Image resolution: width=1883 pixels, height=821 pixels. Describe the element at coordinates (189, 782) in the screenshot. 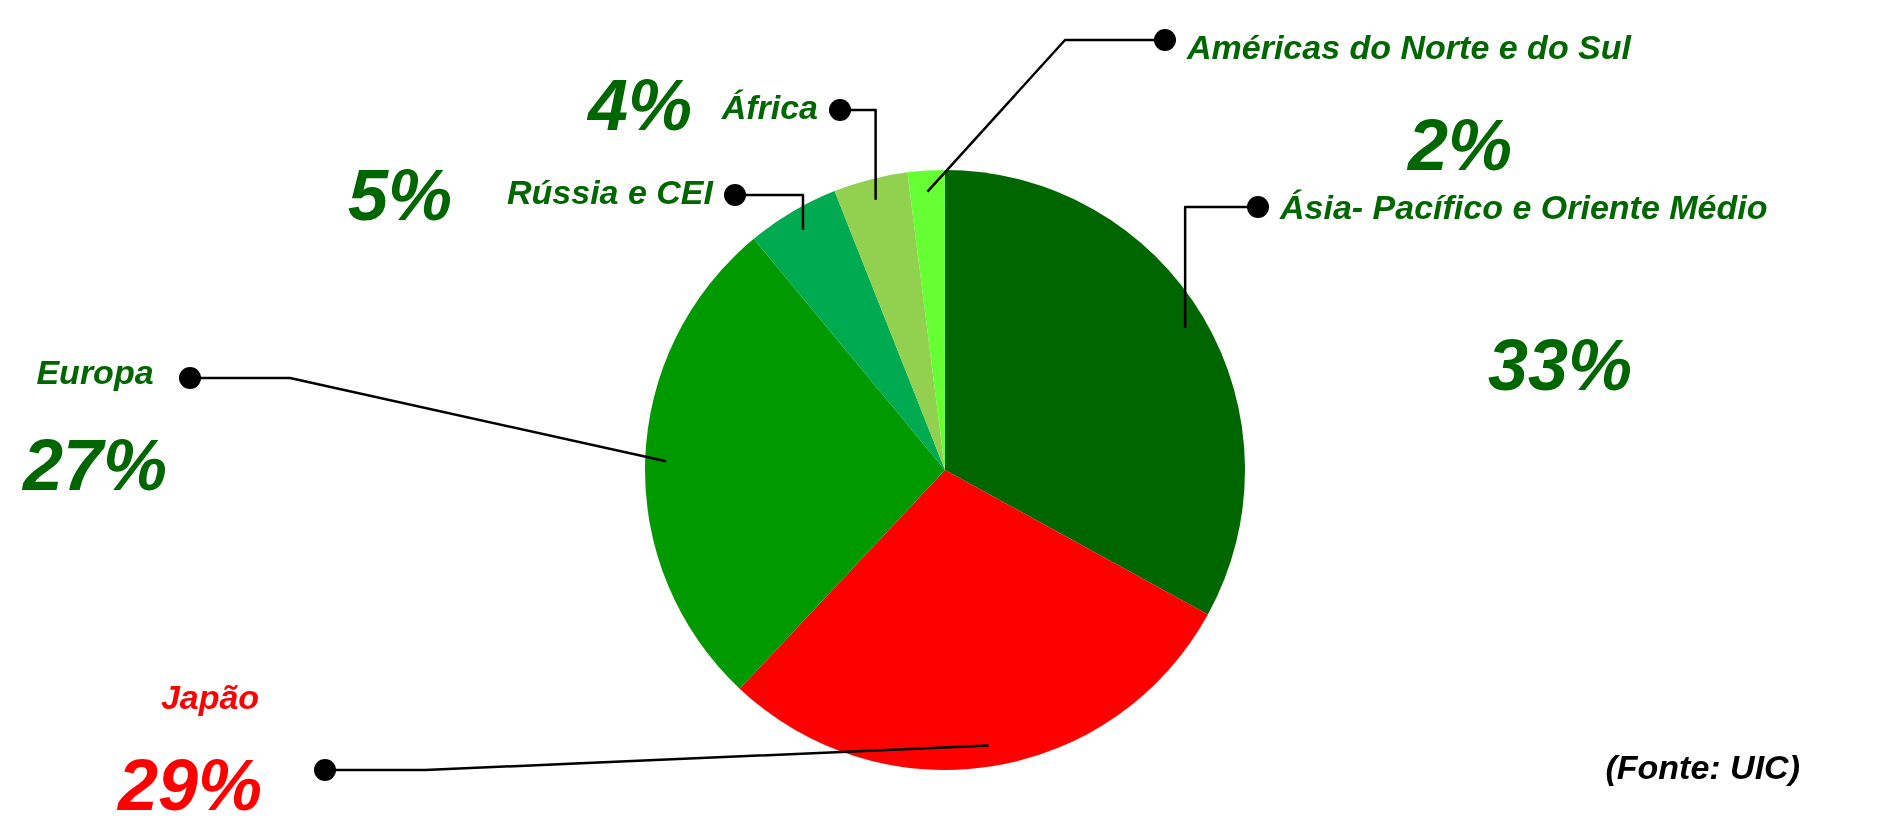

I see `data-label: 29%` at that location.